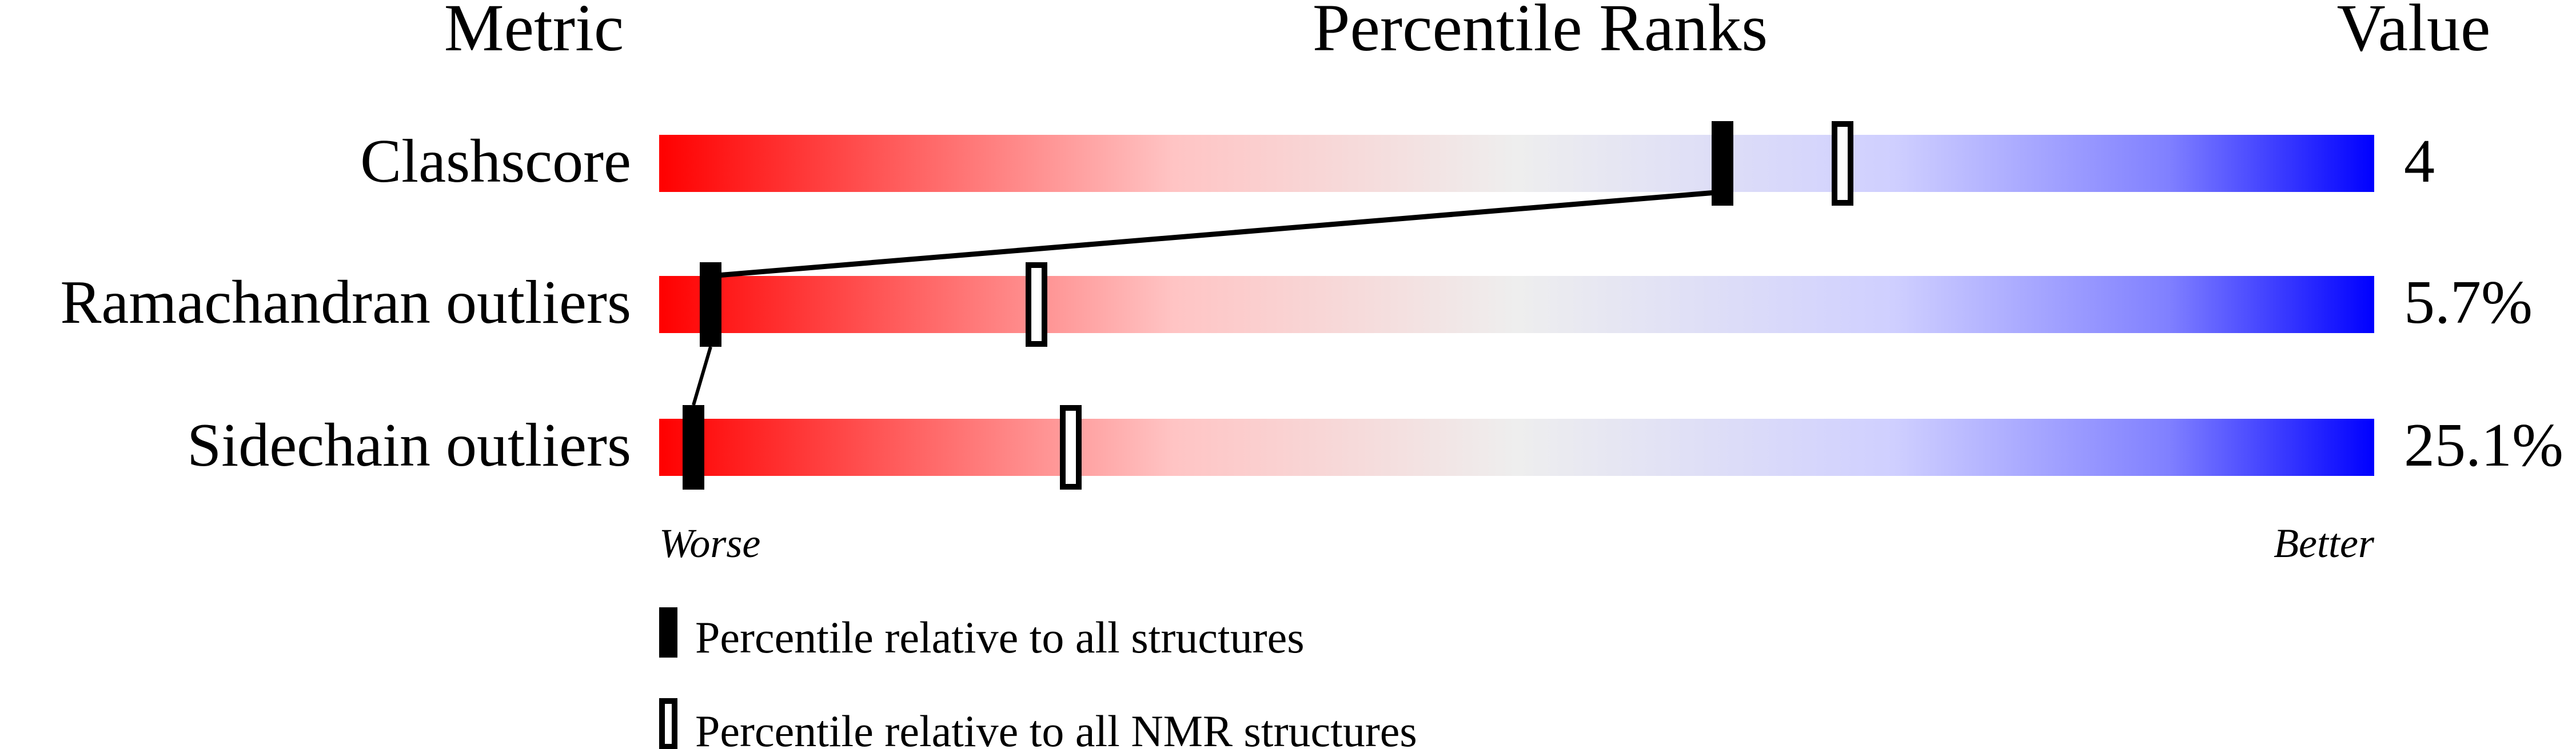 This screenshot has width=2576, height=749. I want to click on legend-all-label: Percentile relative to all structures, so click(1000, 637).